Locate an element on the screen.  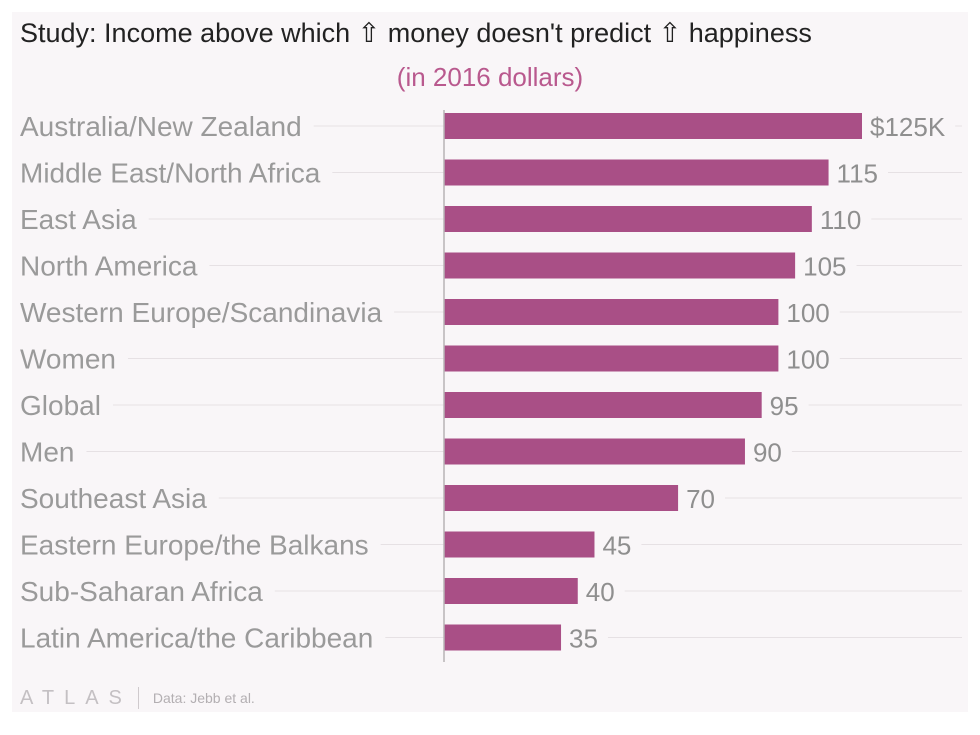
source-note: Data: Jebb et al. is located at coordinates (203, 698).